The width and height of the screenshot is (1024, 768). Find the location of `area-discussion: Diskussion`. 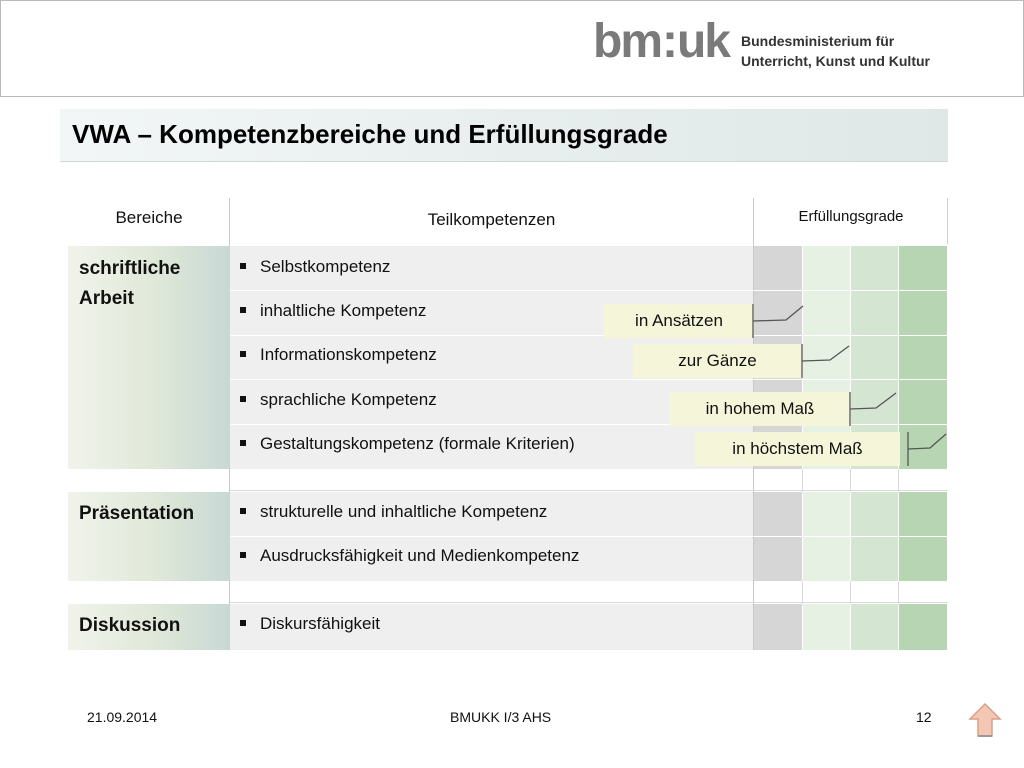

area-discussion: Diskussion is located at coordinates (149, 627).